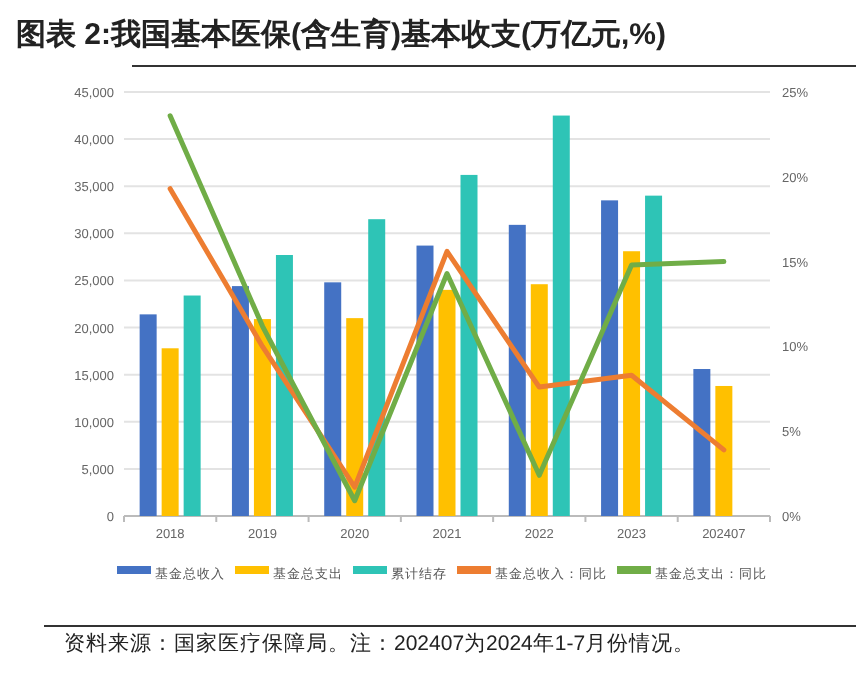  Describe the element at coordinates (341, 34) in the screenshot. I see `chart-title: 图表 2:我国基本医保(含生育)基本收支(万亿元,%)` at that location.